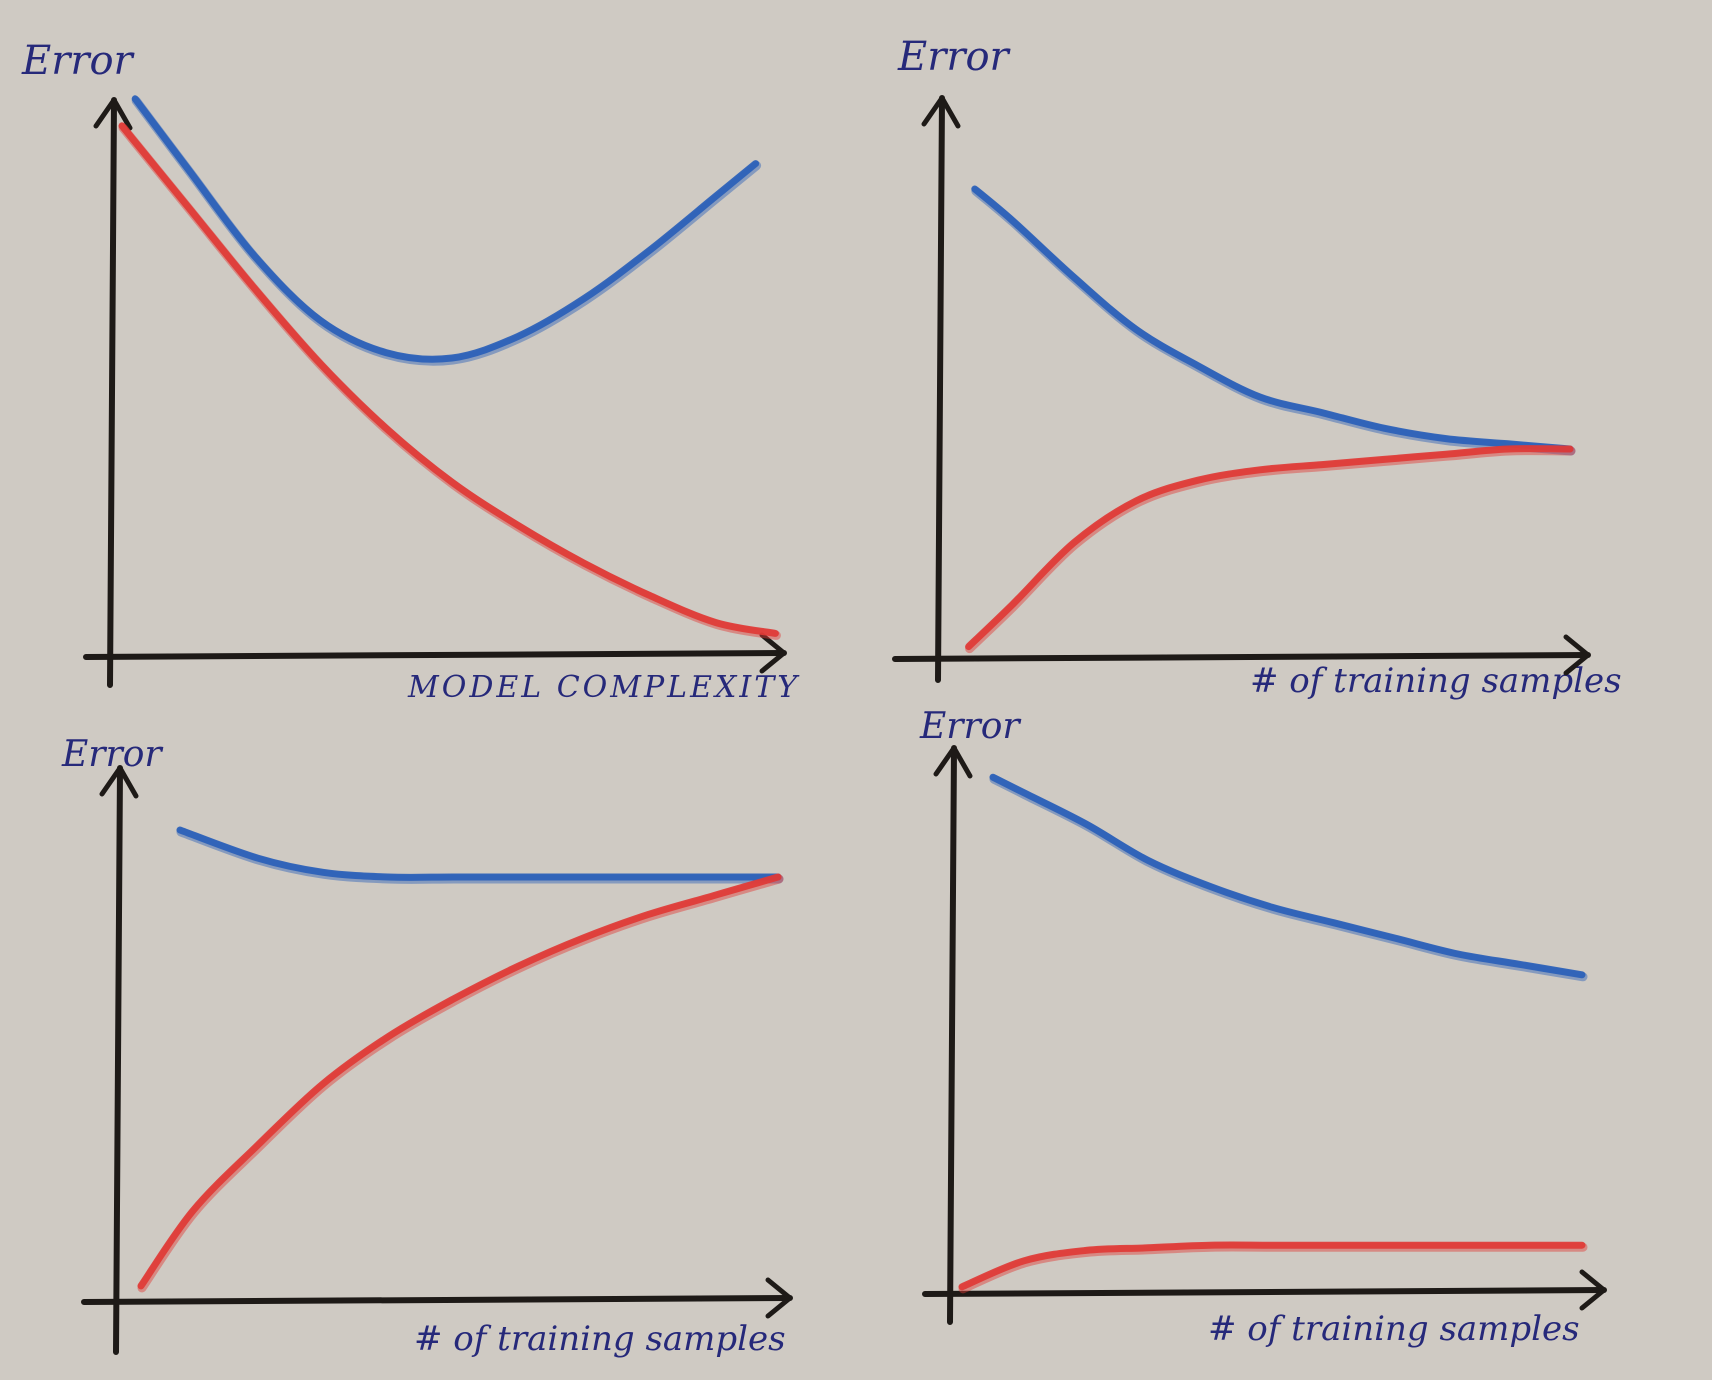 Image resolution: width=1712 pixels, height=1380 pixels. I want to click on chart-2-blue-curve, so click(1272, 319).